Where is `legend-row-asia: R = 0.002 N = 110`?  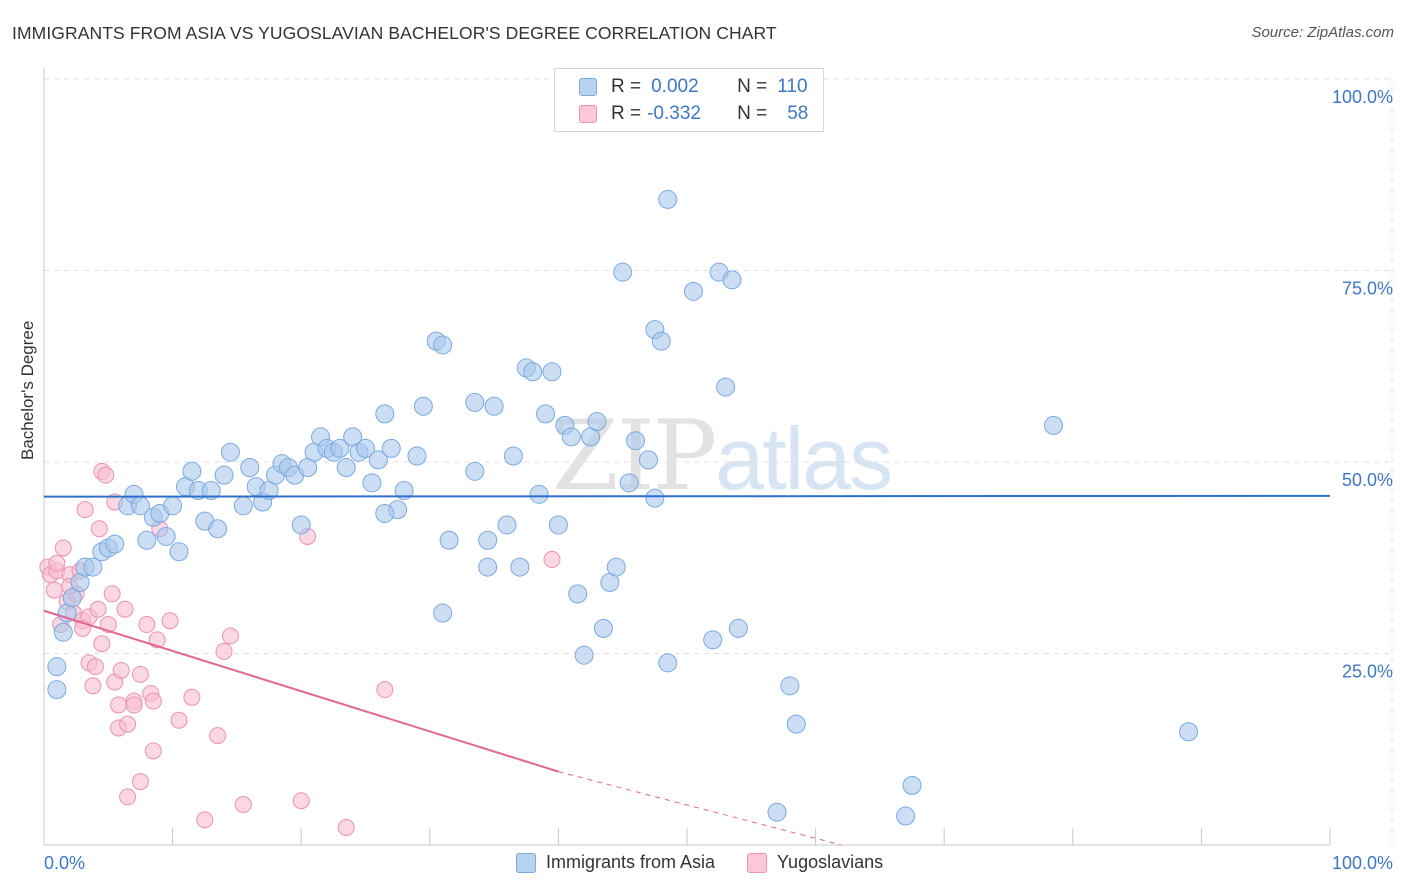 legend-row-asia: R = 0.002 N = 110 is located at coordinates (693, 87).